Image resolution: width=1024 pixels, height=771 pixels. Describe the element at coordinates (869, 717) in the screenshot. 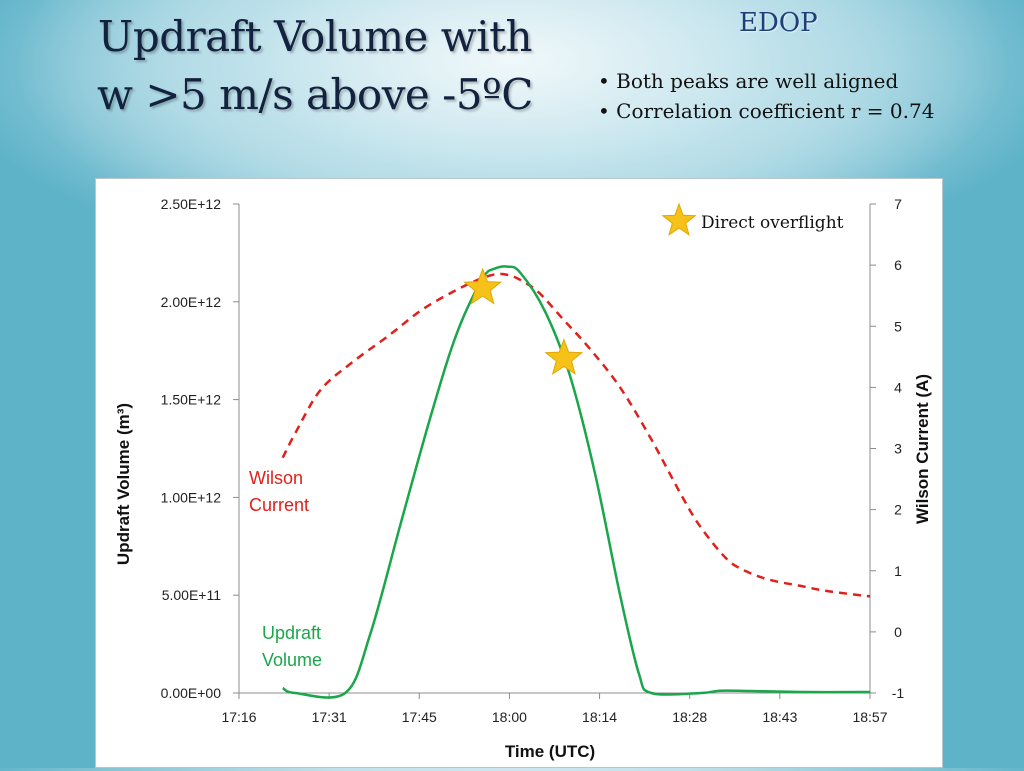

I see `x-tick-label: 18:57` at that location.